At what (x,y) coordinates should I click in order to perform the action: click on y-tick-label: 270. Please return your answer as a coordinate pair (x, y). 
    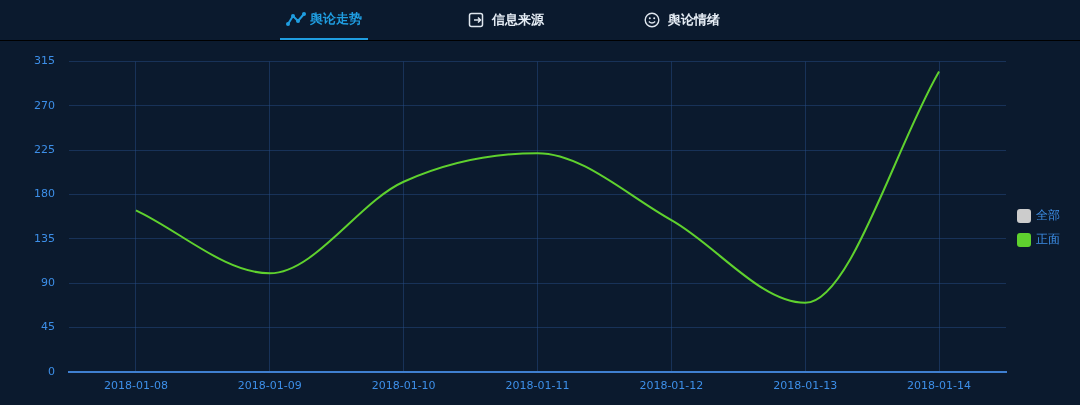
    Looking at the image, I should click on (44, 105).